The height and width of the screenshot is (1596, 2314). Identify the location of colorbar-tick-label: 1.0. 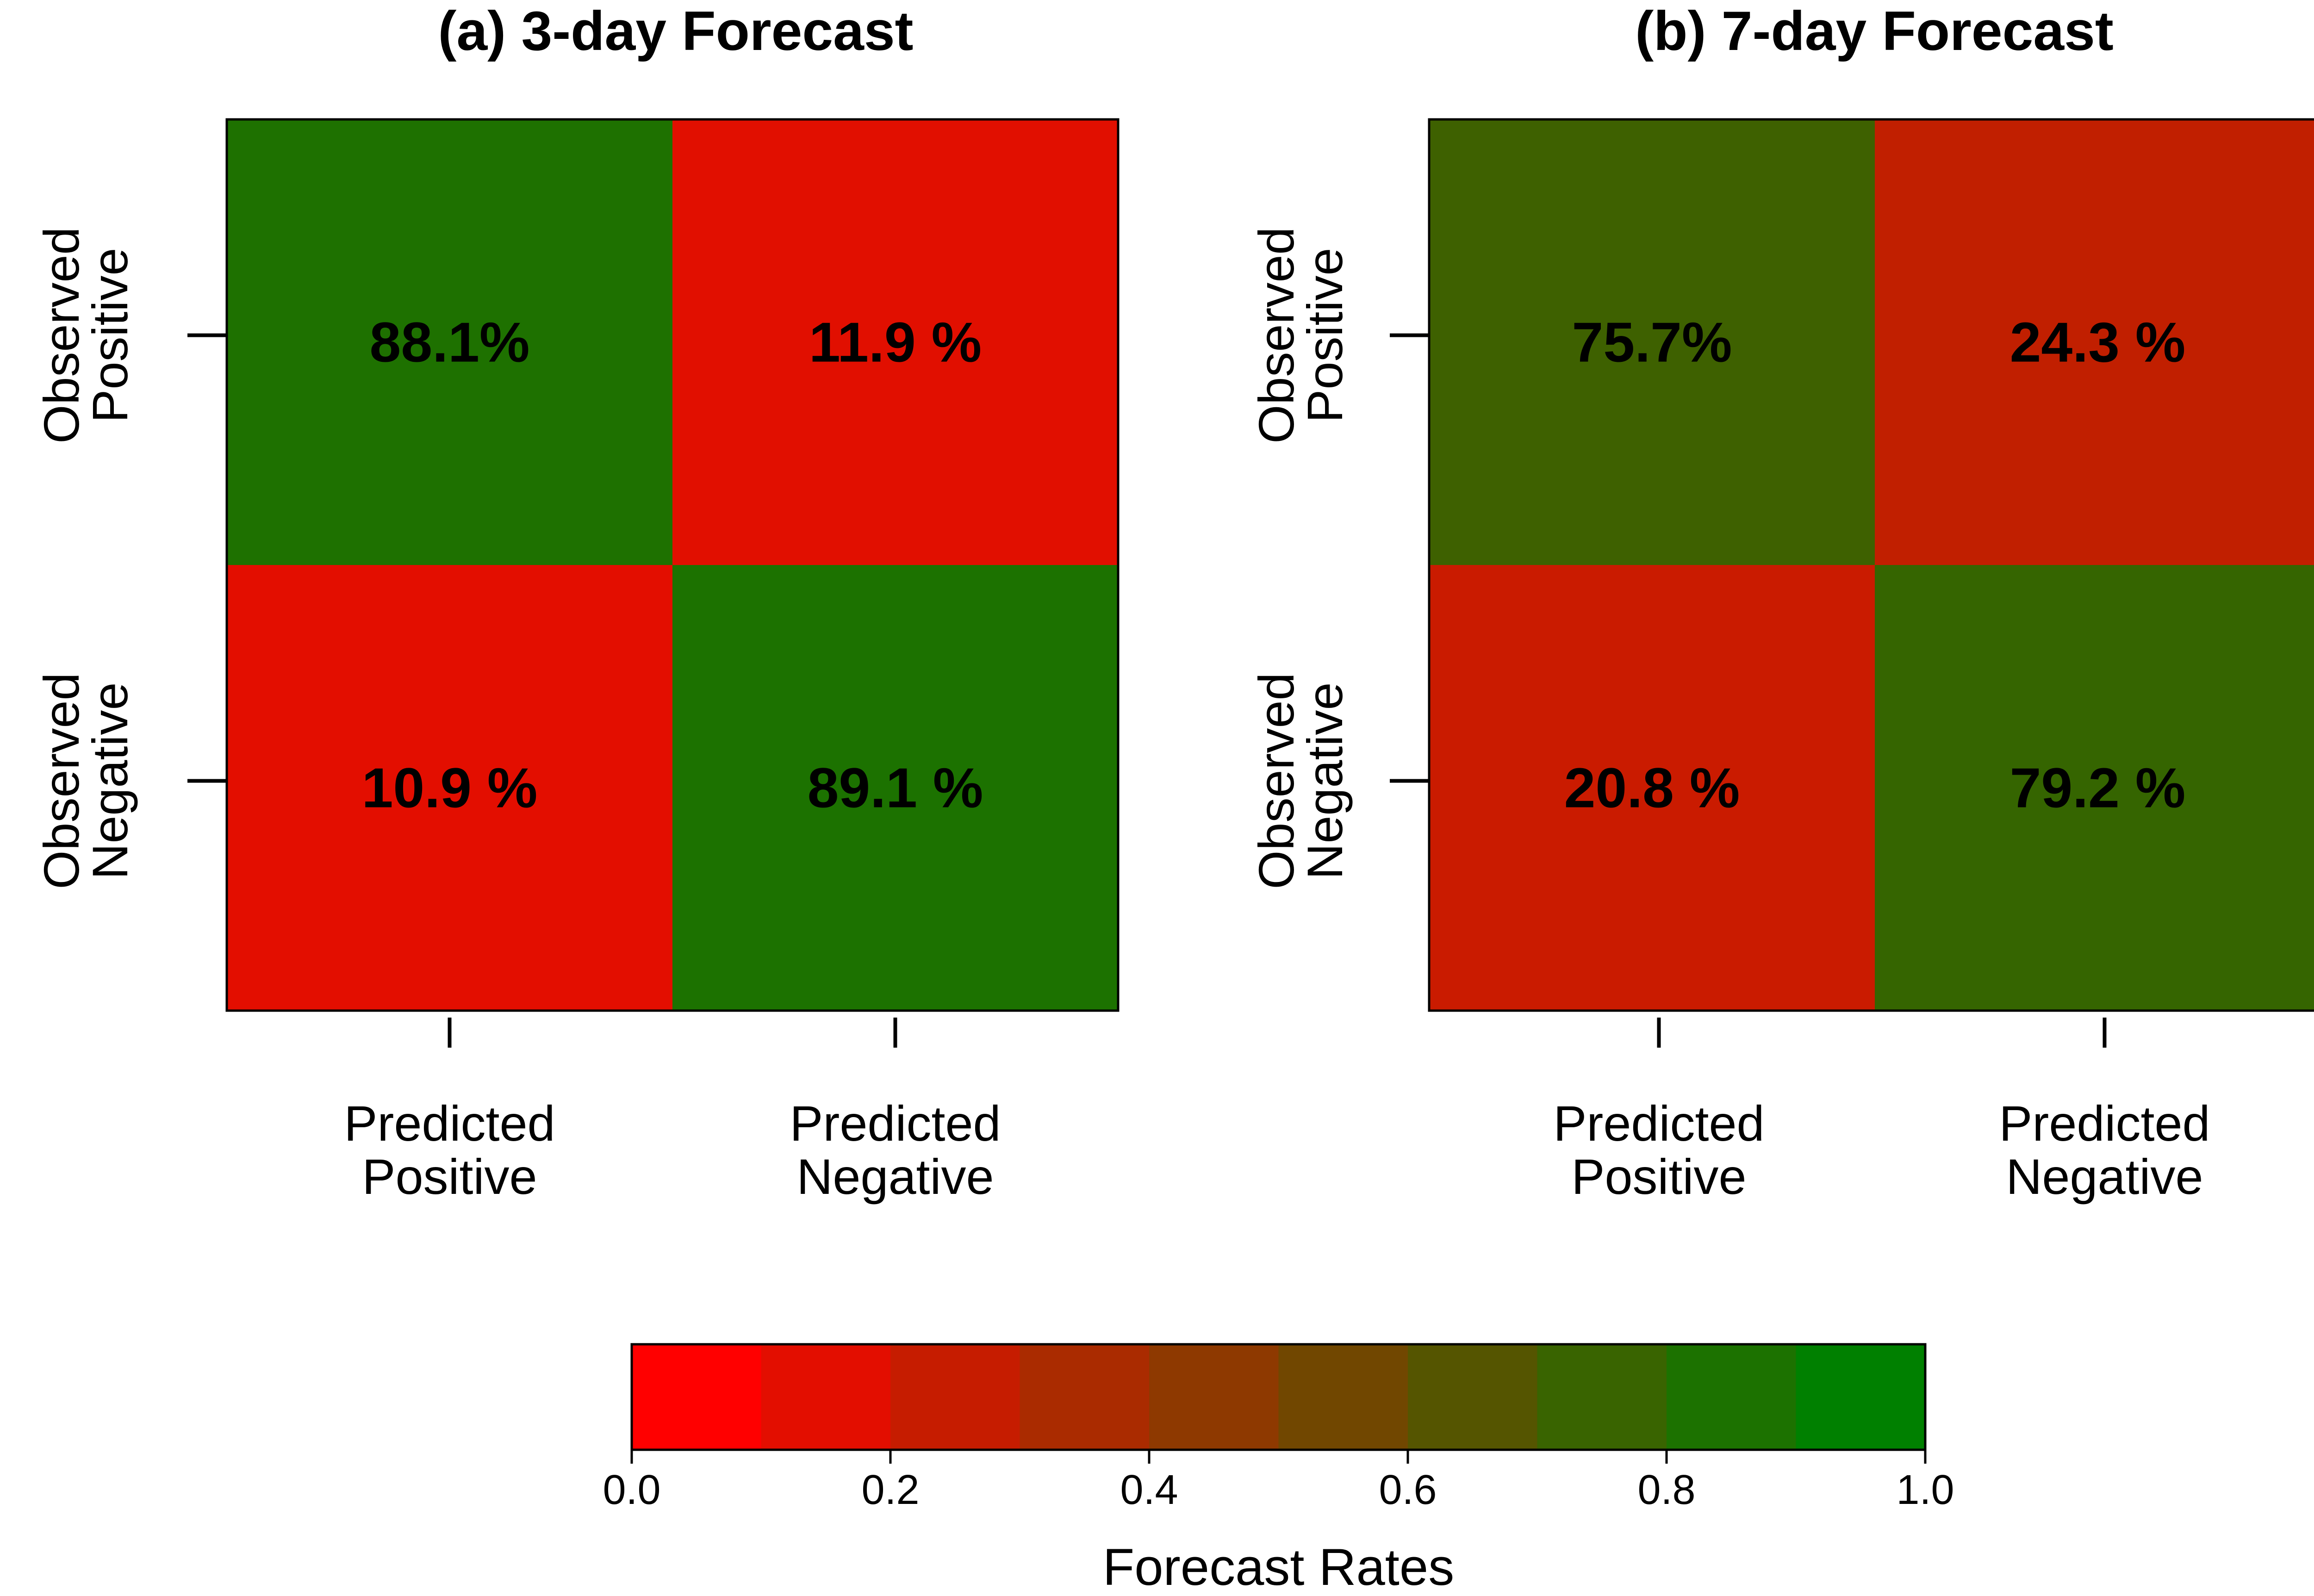
(1925, 1490).